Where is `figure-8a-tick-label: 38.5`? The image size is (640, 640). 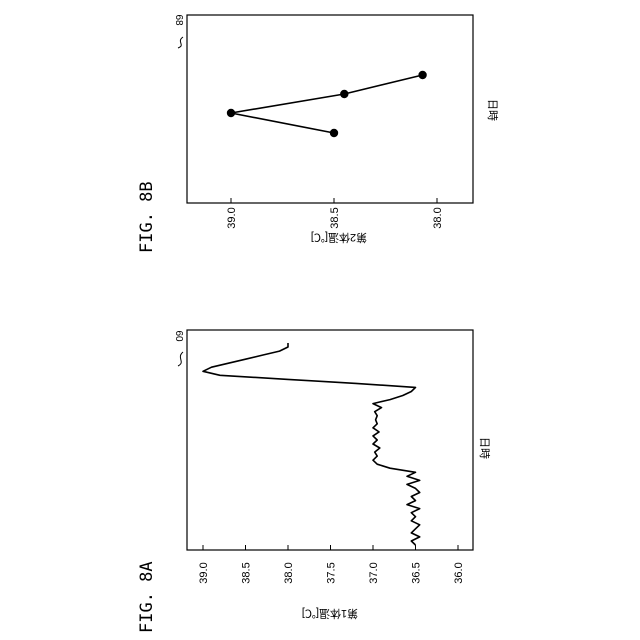 figure-8a-tick-label: 38.5 is located at coordinates (247, 572).